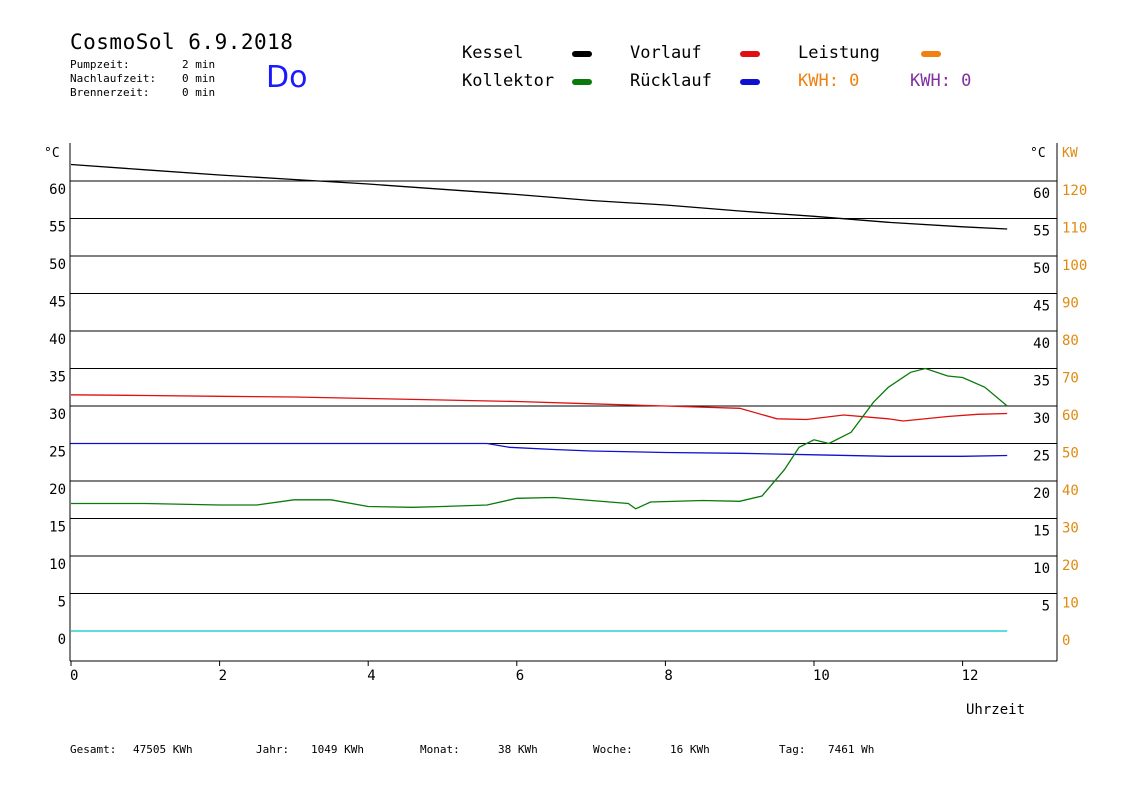 The image size is (1148, 812). What do you see at coordinates (750, 54) in the screenshot?
I see `legend-vorlauf-swatch` at bounding box center [750, 54].